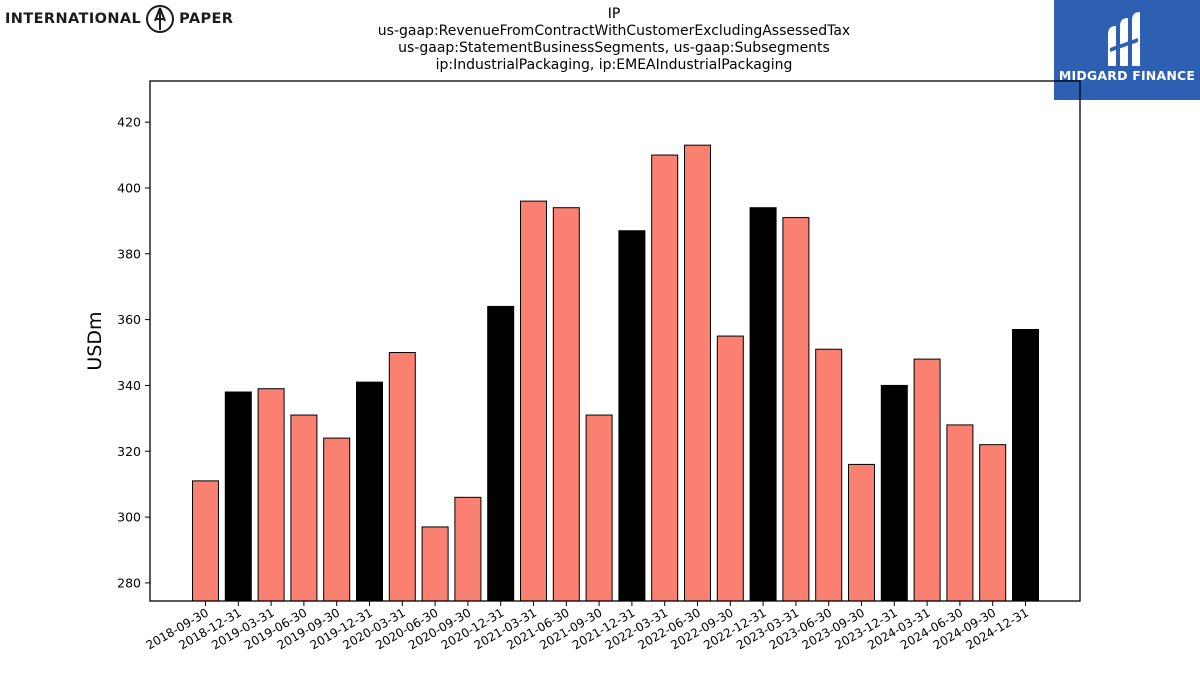  Describe the element at coordinates (129, 187) in the screenshot. I see `y-tick-label: 400` at that location.